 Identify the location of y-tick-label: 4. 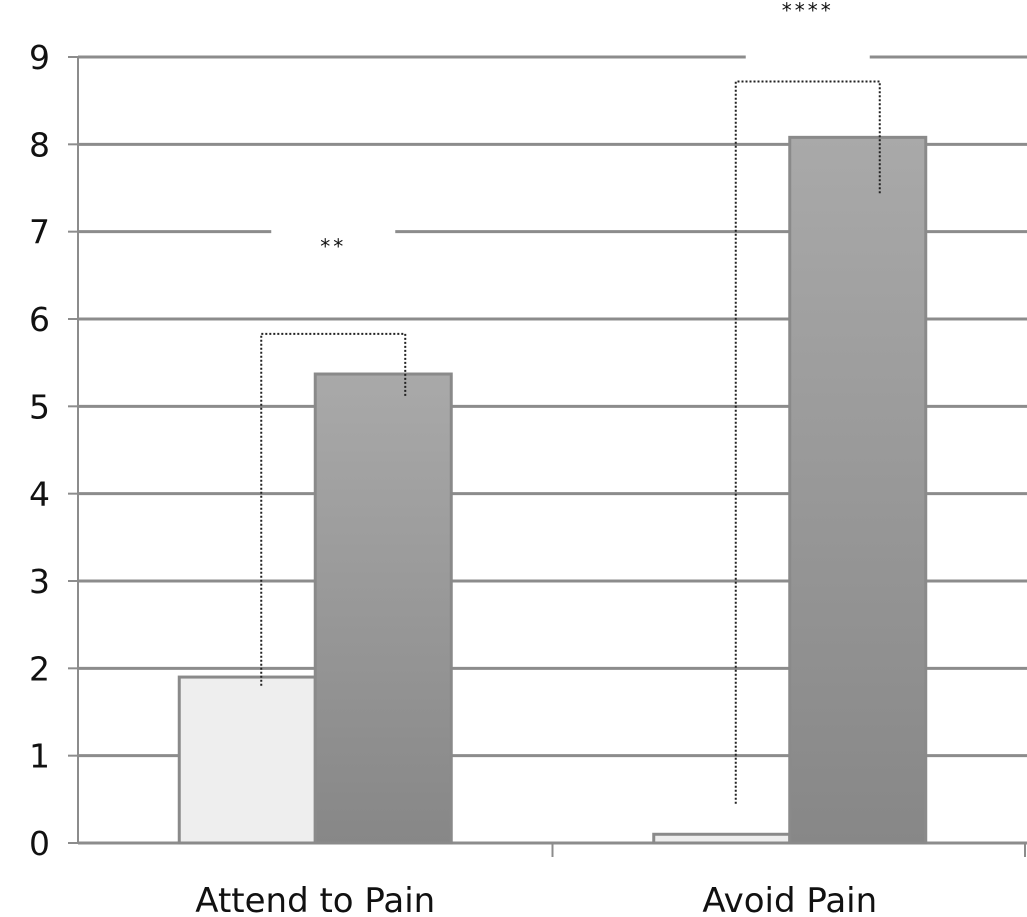
(39, 494).